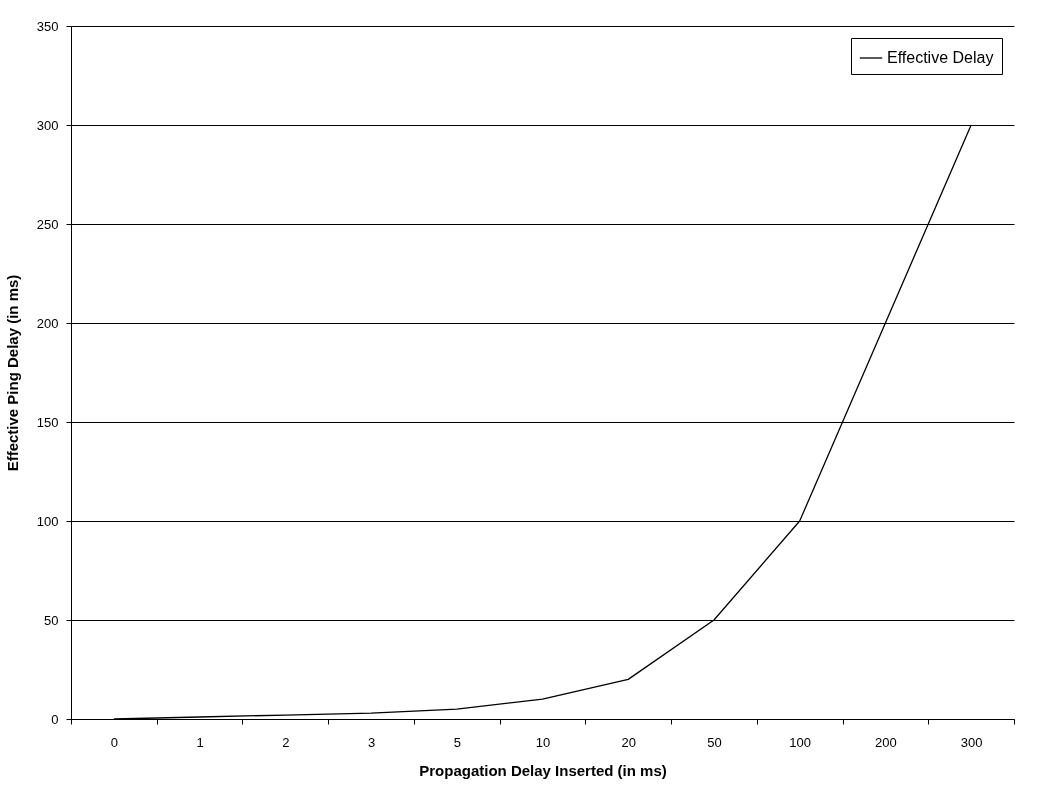 Image resolution: width=1044 pixels, height=801 pixels. Describe the element at coordinates (47, 323) in the screenshot. I see `y-tick-label: 200` at that location.